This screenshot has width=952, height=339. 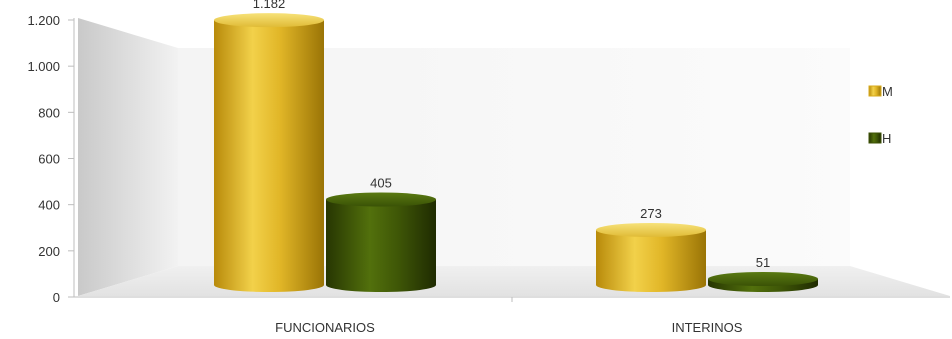 I want to click on legend: MH, so click(x=880, y=115).